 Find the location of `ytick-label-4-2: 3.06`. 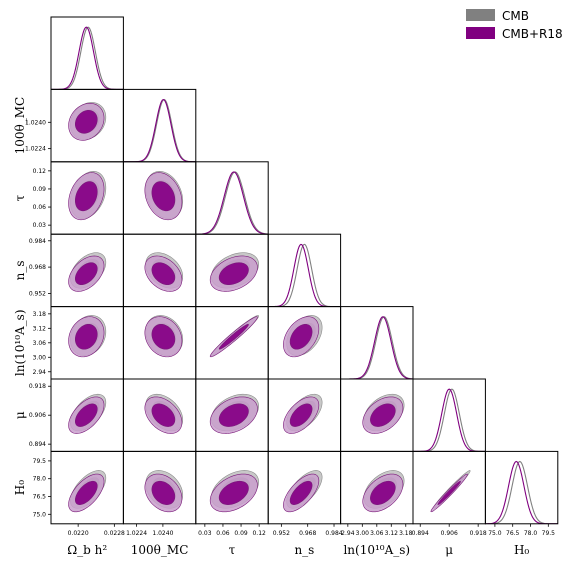

ytick-label-4-2: 3.06 is located at coordinates (40, 343).